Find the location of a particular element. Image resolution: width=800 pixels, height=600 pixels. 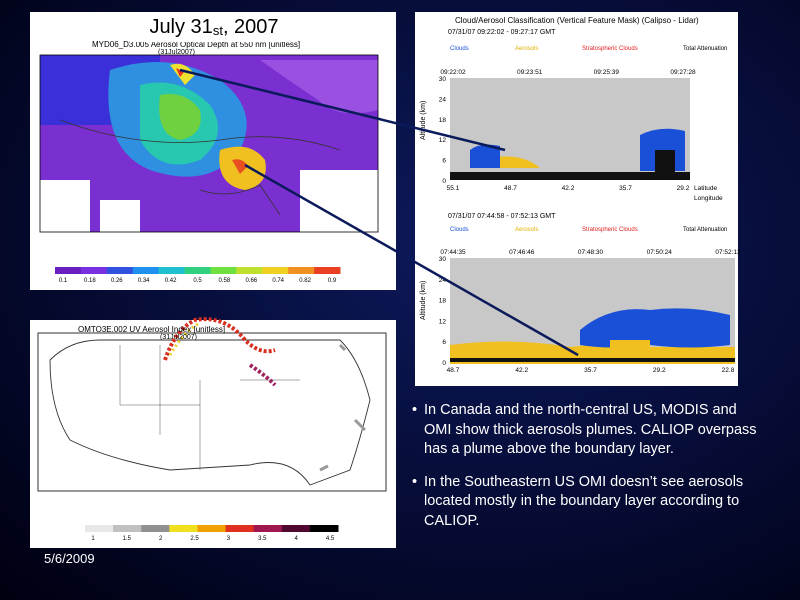

legend-entry: Stratospheric Clouds is located at coordinates (610, 49).